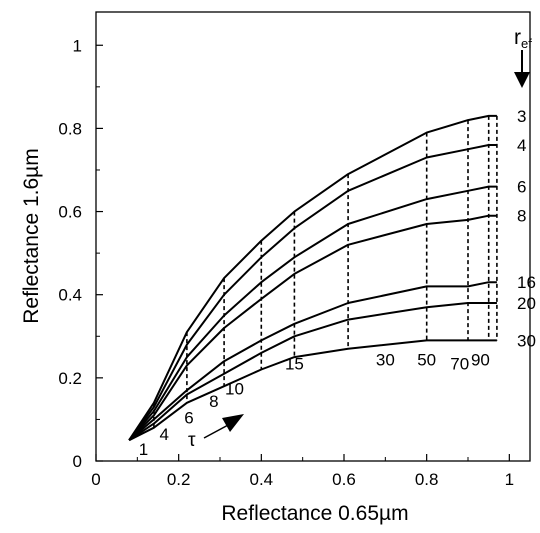 The height and width of the screenshot is (533, 540). Describe the element at coordinates (521, 216) in the screenshot. I see `ref-curve-label-8: 8` at that location.